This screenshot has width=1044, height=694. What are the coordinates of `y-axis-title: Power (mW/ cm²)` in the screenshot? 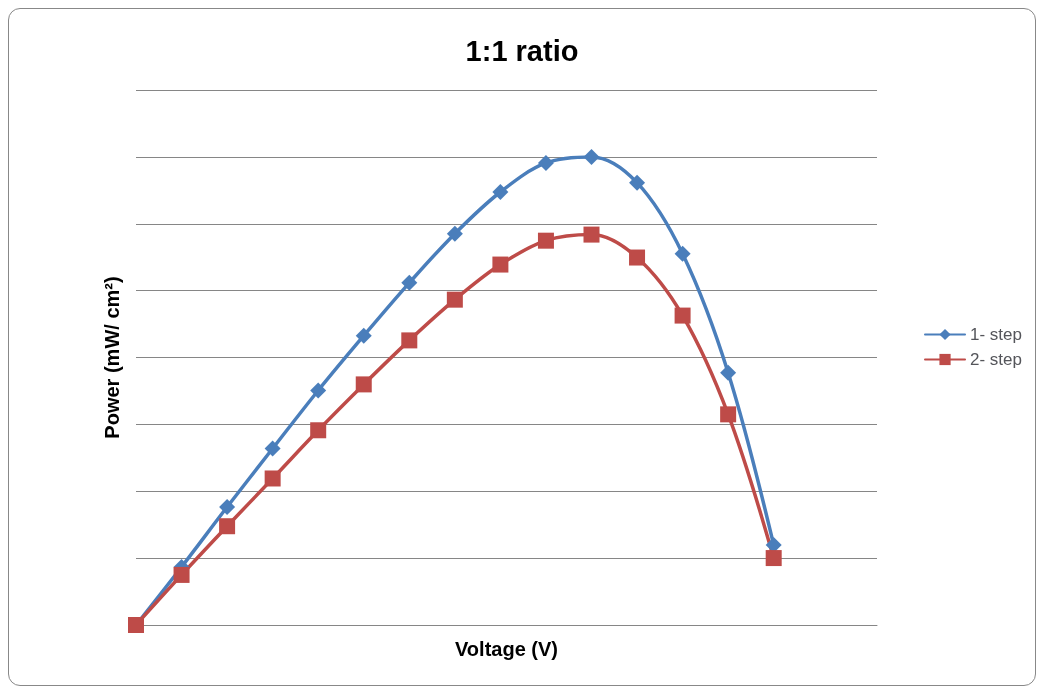 It's located at (112, 357).